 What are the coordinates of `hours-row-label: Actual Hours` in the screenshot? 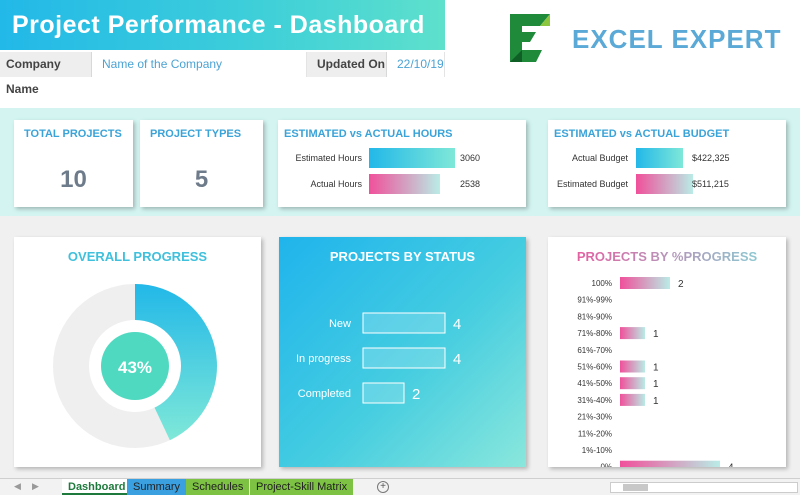 It's located at (336, 184).